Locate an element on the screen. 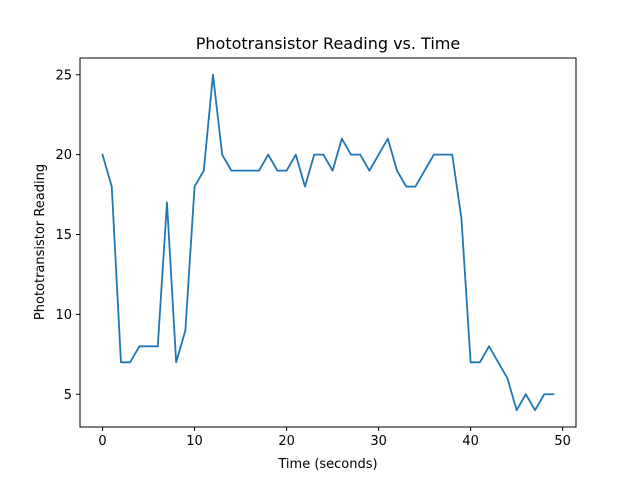 This screenshot has height=480, width=640. x-tick-label: 40 is located at coordinates (470, 441).